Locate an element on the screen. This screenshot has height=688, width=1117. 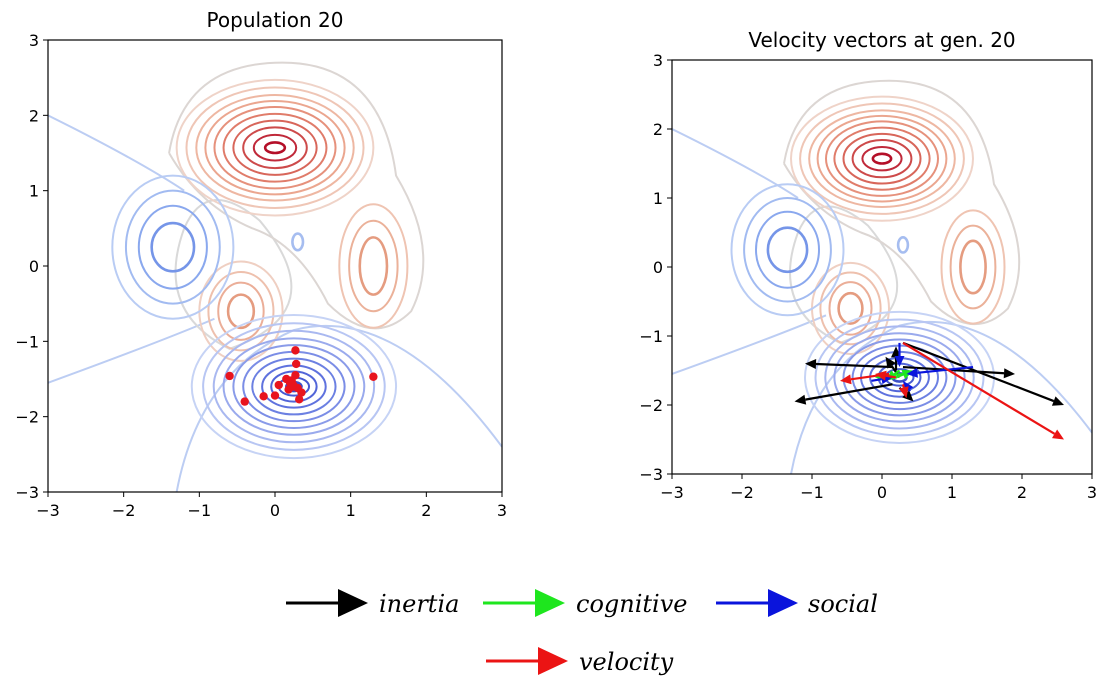
velocity-title: Velocity vectors at gen. 20 is located at coordinates (881, 40).